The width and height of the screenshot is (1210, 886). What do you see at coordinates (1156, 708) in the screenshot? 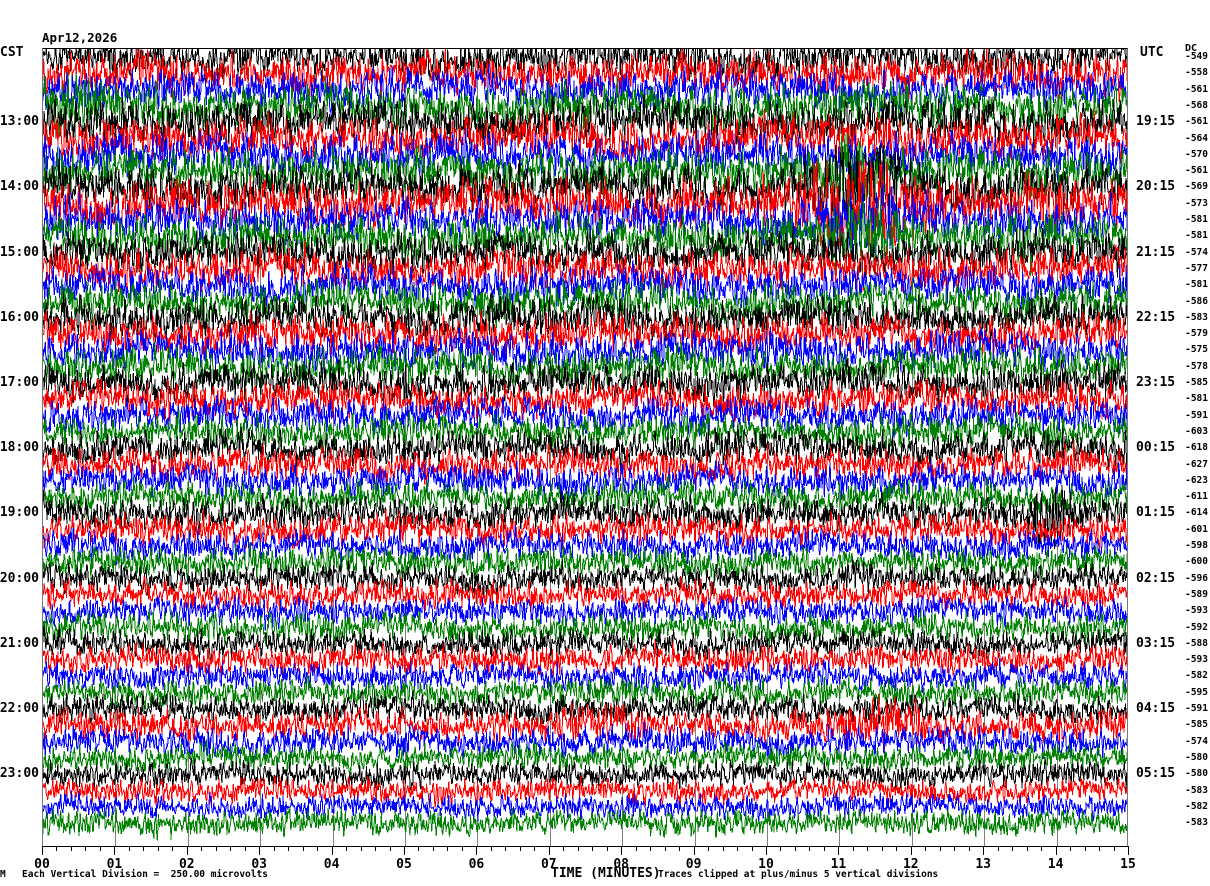
I see `hour-label-utc-0415: 04:15` at bounding box center [1156, 708].